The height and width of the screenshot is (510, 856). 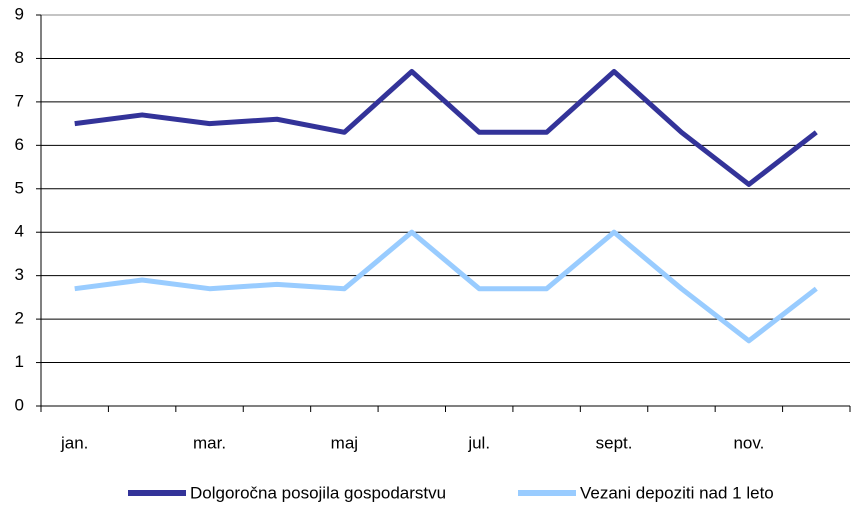 I want to click on x-tick-label: maj, so click(x=344, y=442).